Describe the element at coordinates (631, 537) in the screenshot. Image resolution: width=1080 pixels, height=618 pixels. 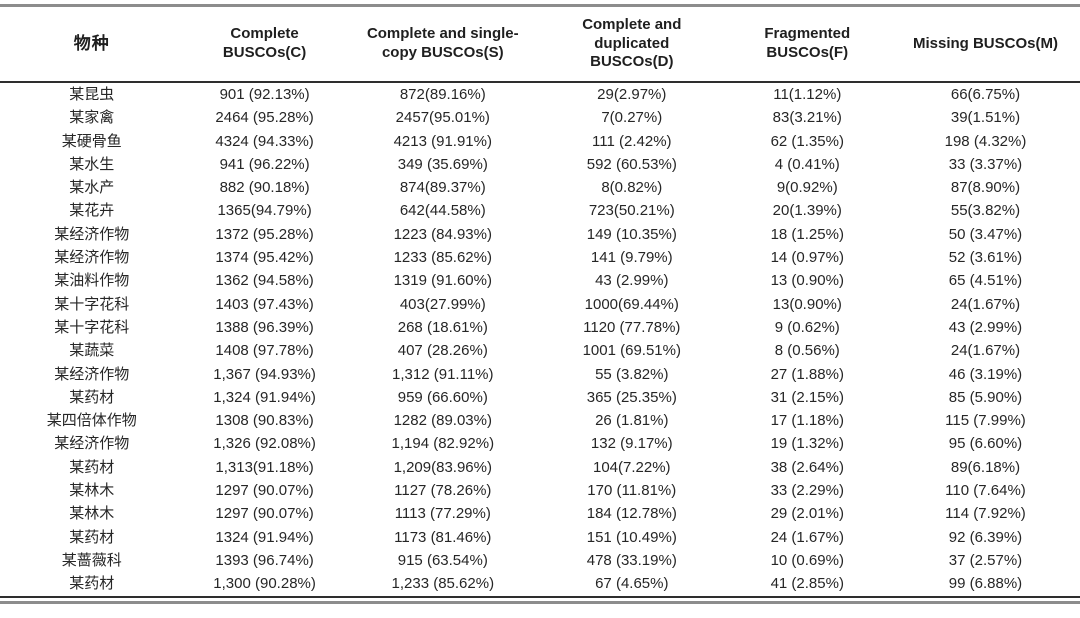
I see `value-cell: 151 (10.49%)` at that location.